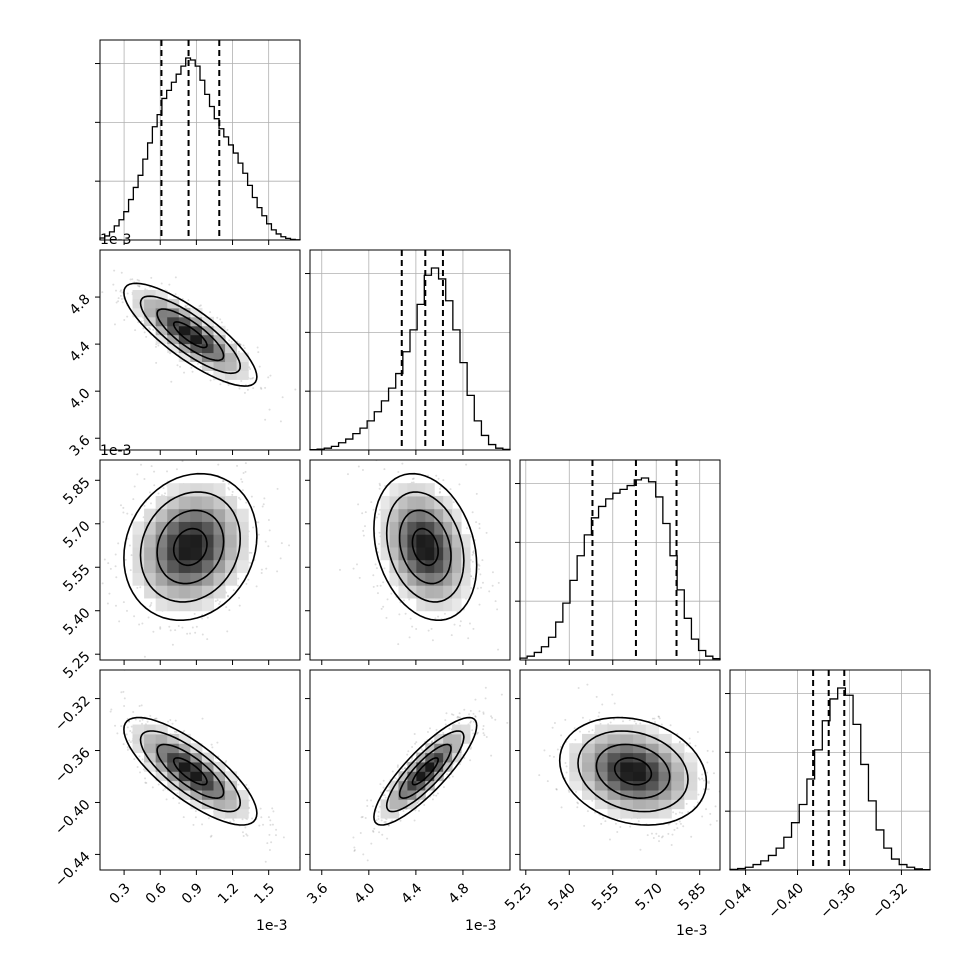 The image size is (970, 970). Describe the element at coordinates (648, 896) in the screenshot. I see `x-tick-label-col2: 5.70` at that location.